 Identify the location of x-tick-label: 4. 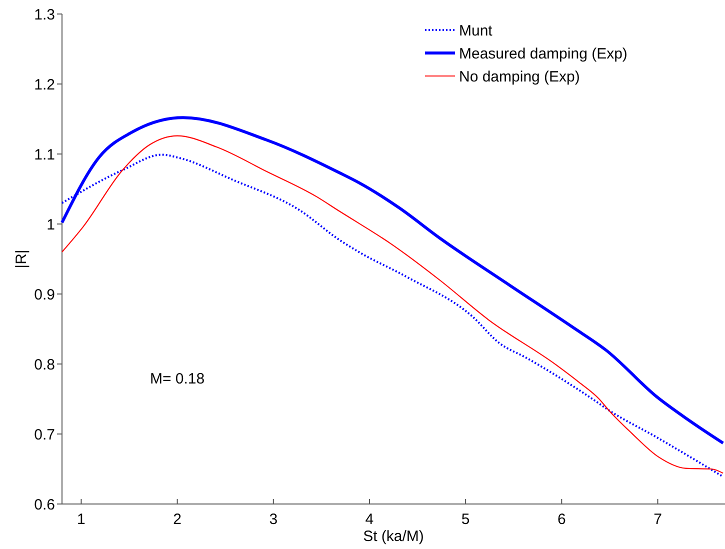
(369, 519).